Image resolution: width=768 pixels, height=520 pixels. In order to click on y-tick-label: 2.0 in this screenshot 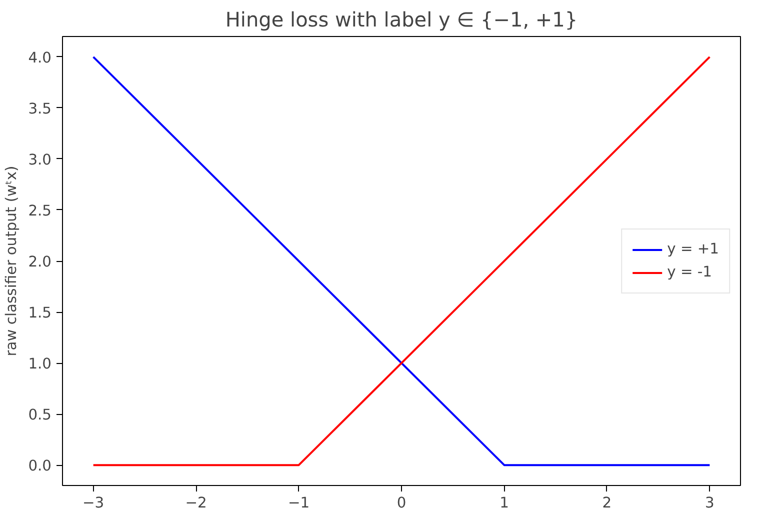, I will do `click(40, 262)`.